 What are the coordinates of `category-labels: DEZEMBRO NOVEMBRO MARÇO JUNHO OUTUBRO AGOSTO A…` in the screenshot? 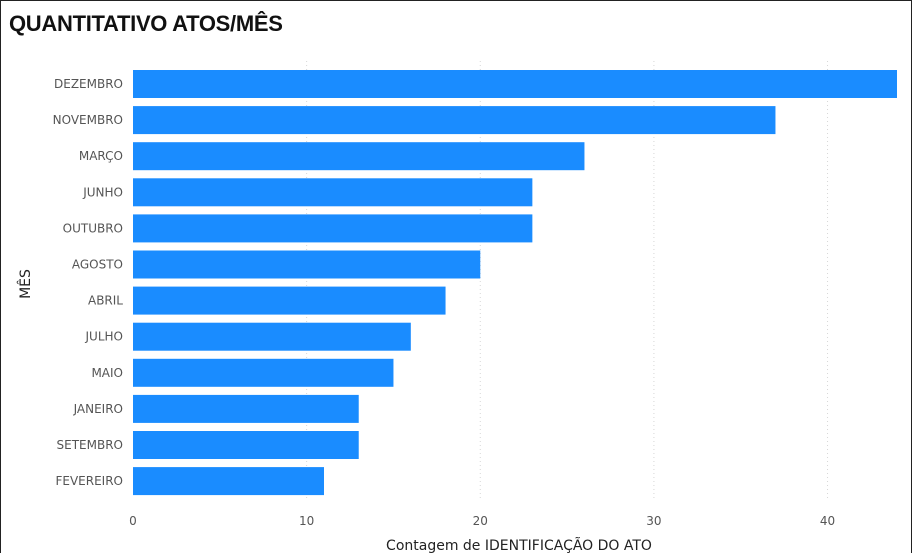 It's located at (88, 282).